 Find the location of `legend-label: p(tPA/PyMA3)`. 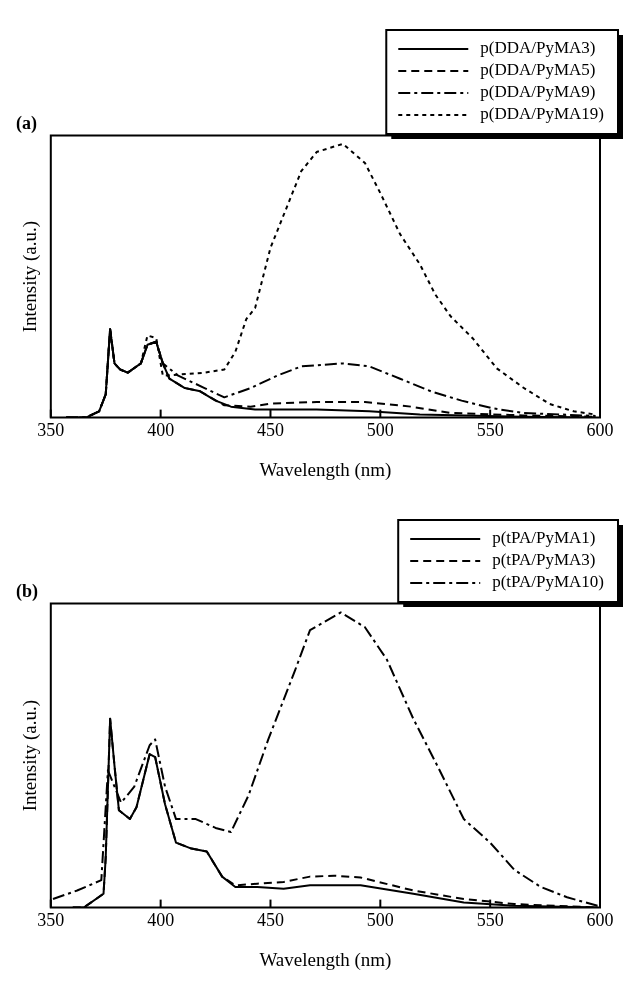

legend-label: p(tPA/PyMA3) is located at coordinates (544, 560).